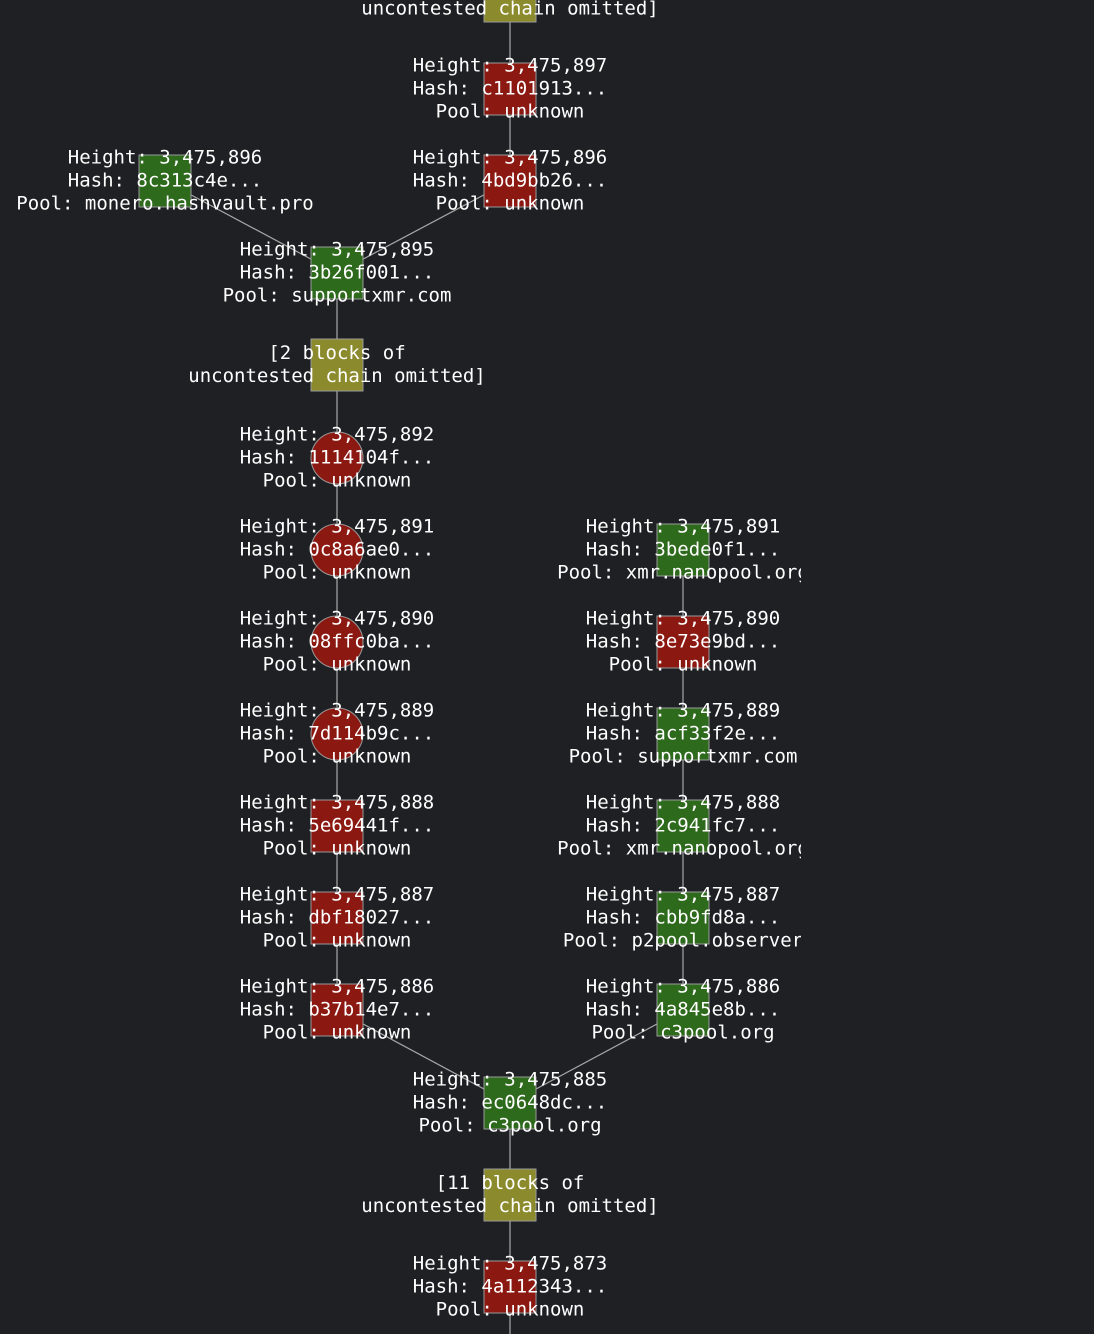 This screenshot has height=1334, width=1094. I want to click on block-label: Height: 3,475,873, so click(510, 1264).